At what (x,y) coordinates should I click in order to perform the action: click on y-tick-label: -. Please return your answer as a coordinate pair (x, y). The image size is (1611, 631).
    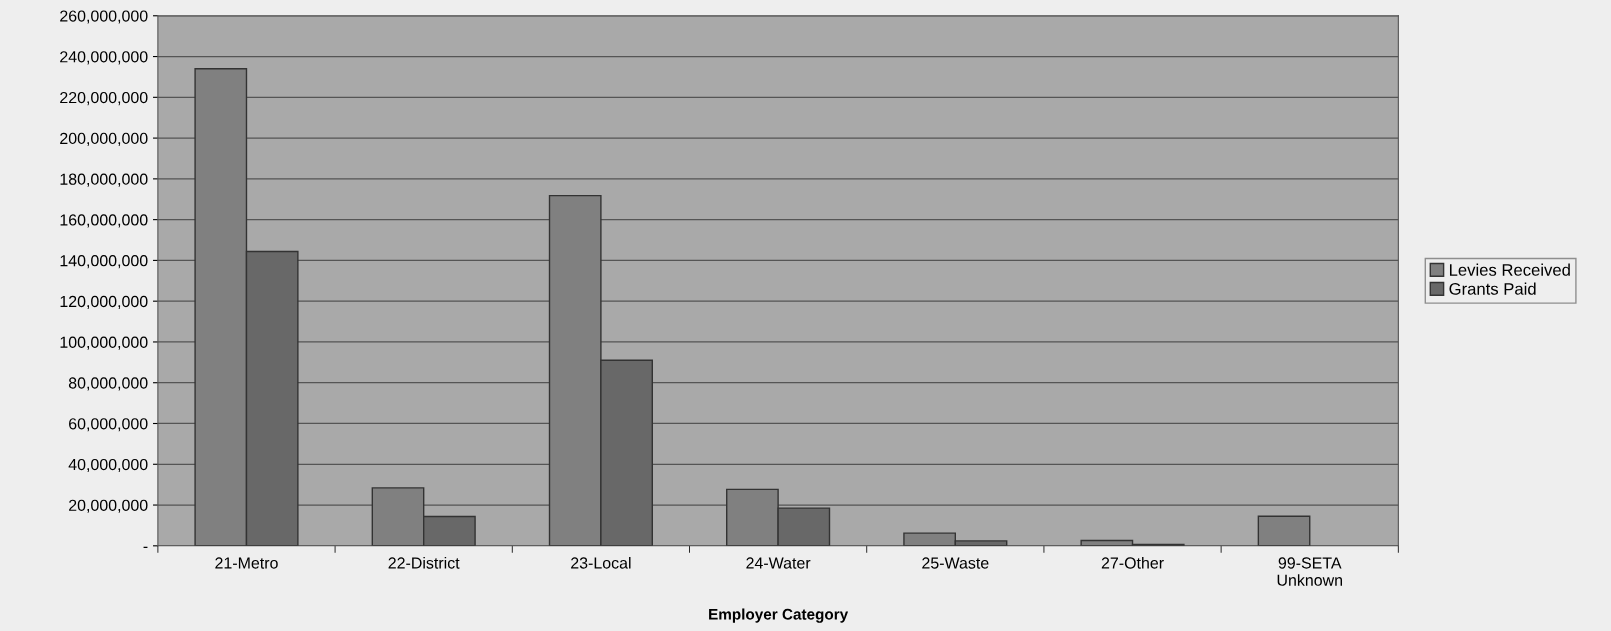
    Looking at the image, I should click on (145, 547).